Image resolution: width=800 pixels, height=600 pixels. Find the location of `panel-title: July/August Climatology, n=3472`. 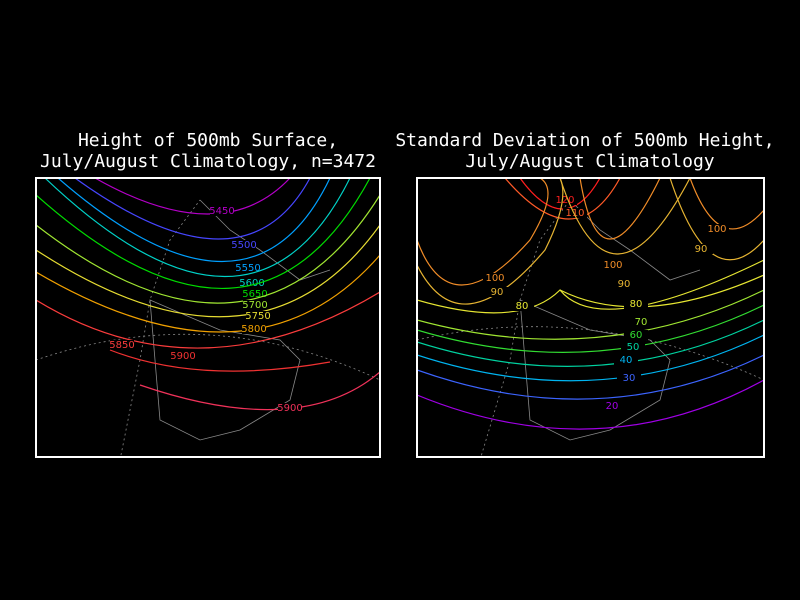

panel-title: July/August Climatology, n=3472 is located at coordinates (208, 161).